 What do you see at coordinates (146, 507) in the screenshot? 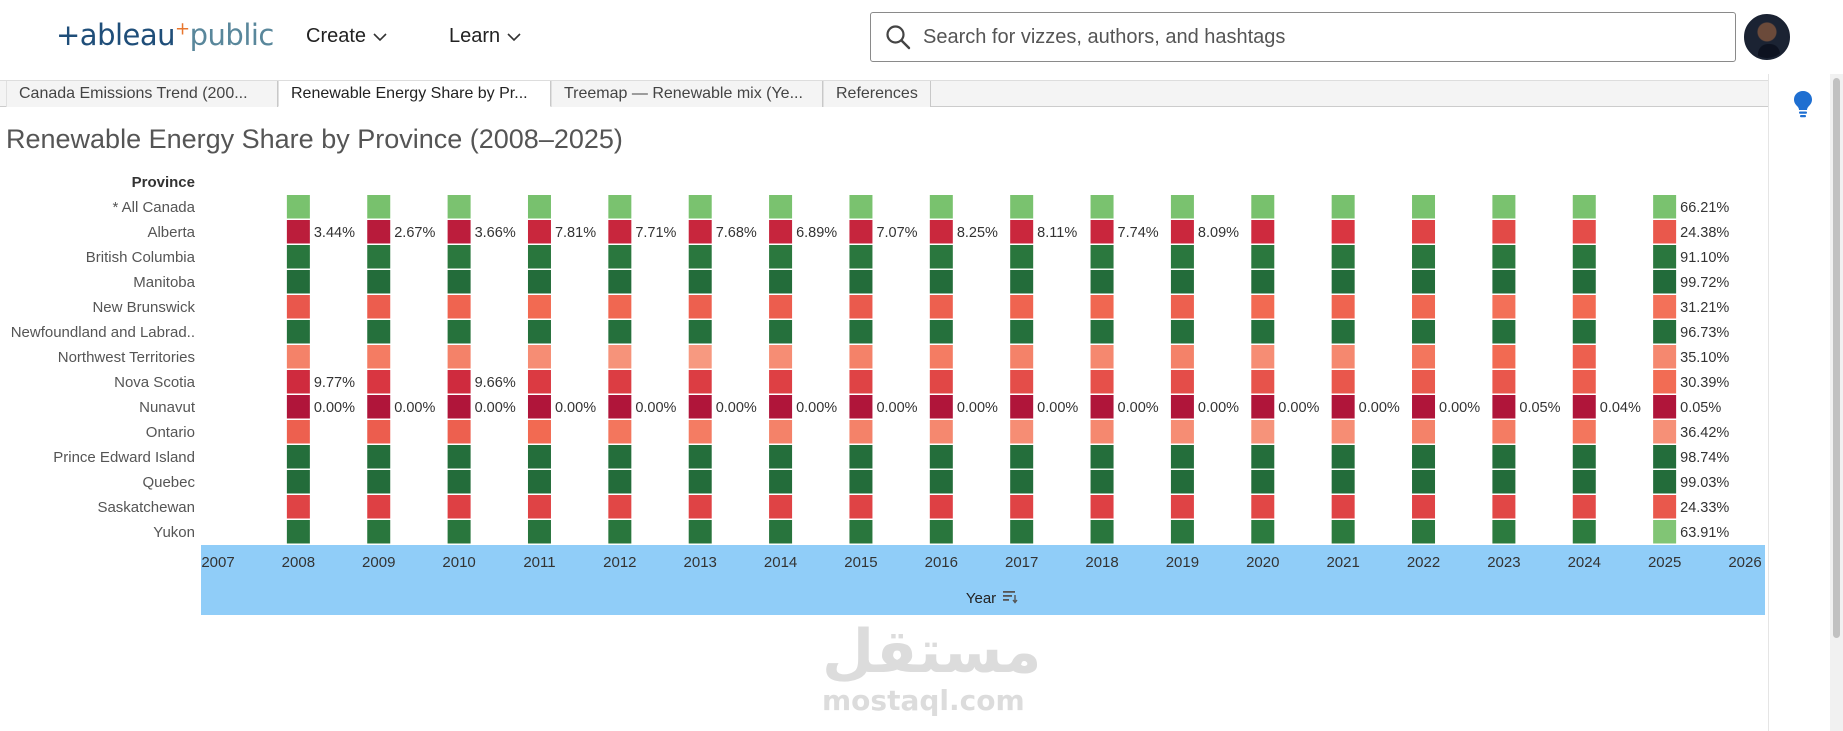
I see `province-label: Saskatchewan` at bounding box center [146, 507].